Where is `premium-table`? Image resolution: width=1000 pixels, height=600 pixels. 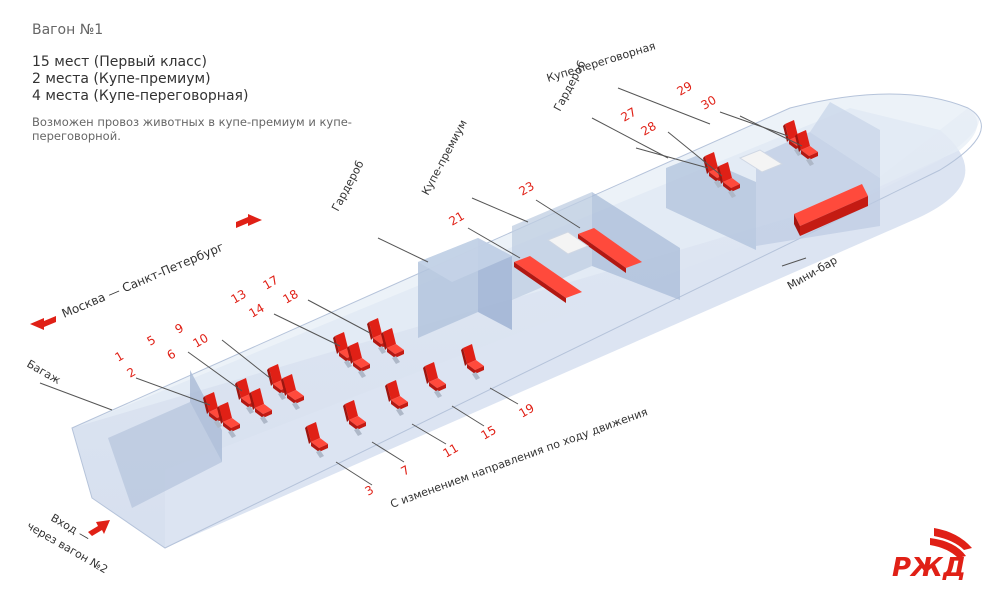
premium-table is located at coordinates (568, 243).